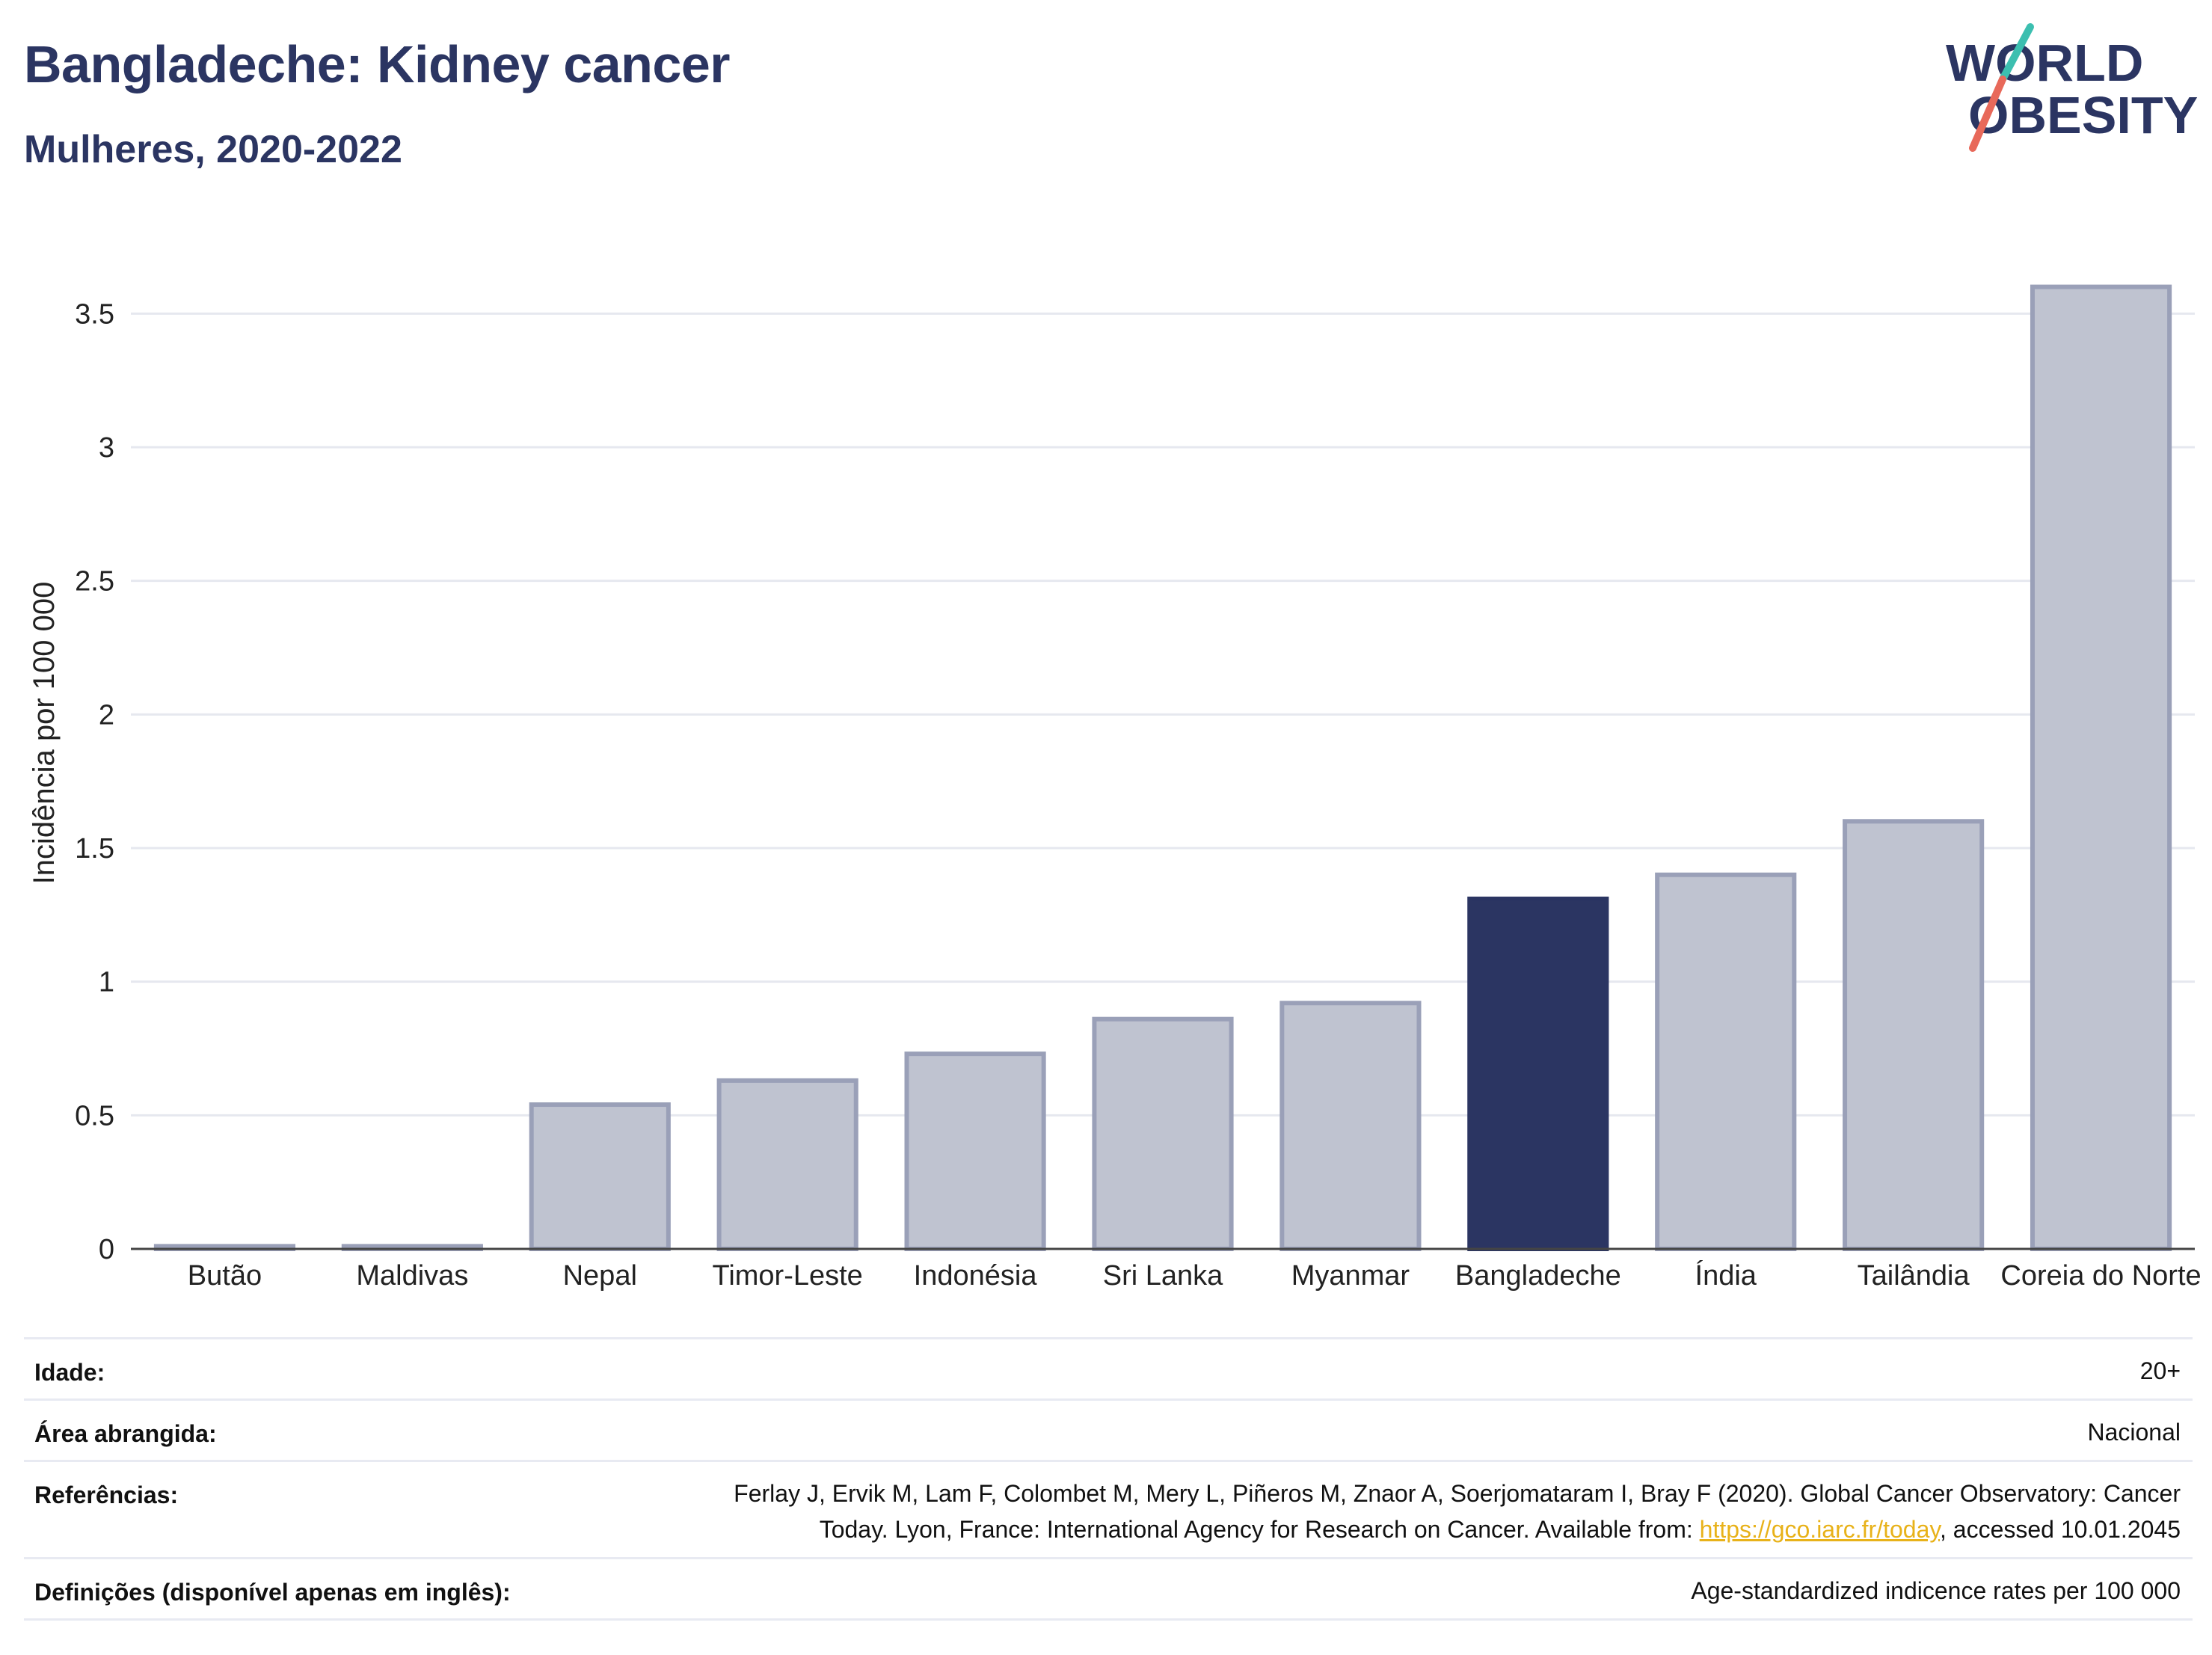 This screenshot has width=2212, height=1655. I want to click on meta-row-age: Idade: 20+, so click(1108, 1369).